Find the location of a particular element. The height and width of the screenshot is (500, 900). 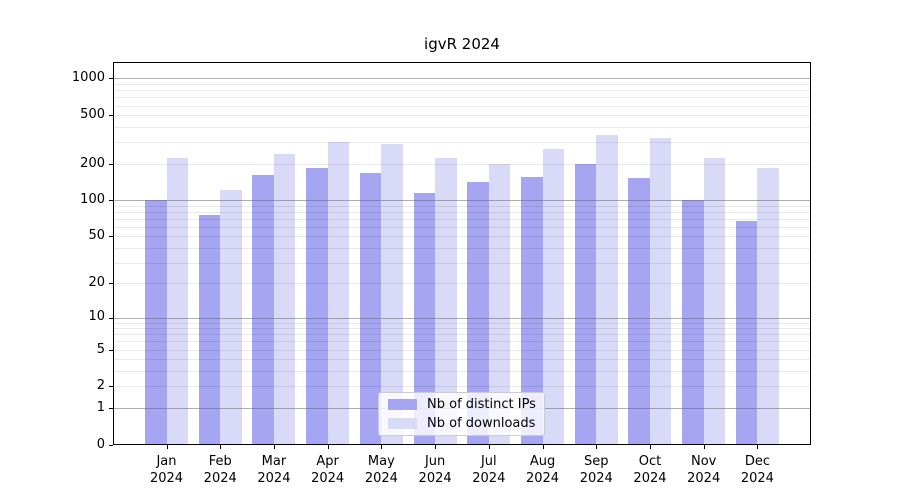

x-tick-label: Nov 2024 is located at coordinates (704, 470).